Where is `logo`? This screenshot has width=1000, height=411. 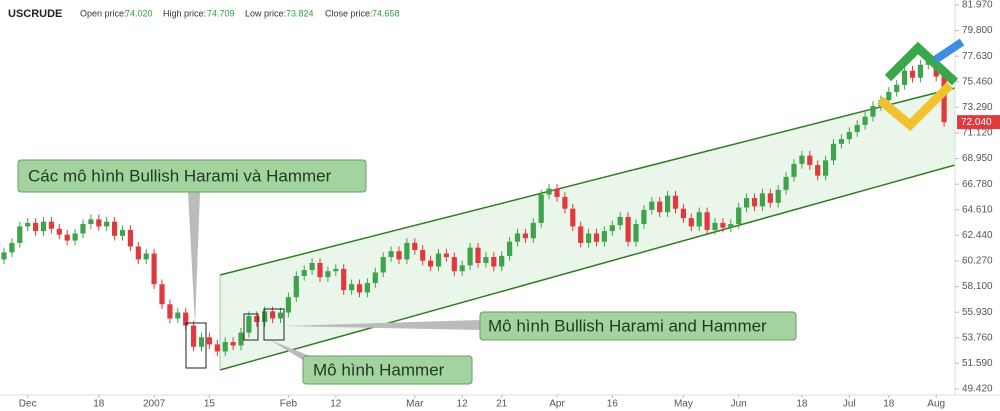 logo is located at coordinates (921, 85).